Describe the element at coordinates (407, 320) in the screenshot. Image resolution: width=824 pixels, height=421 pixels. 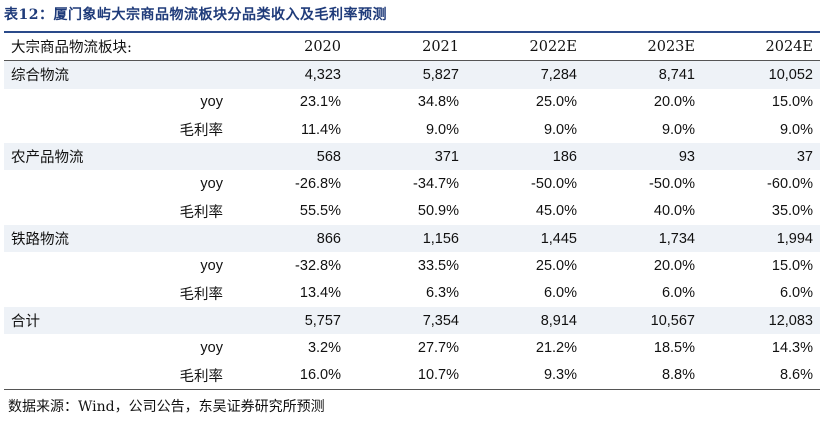
I see `table-cell: 7,354` at that location.